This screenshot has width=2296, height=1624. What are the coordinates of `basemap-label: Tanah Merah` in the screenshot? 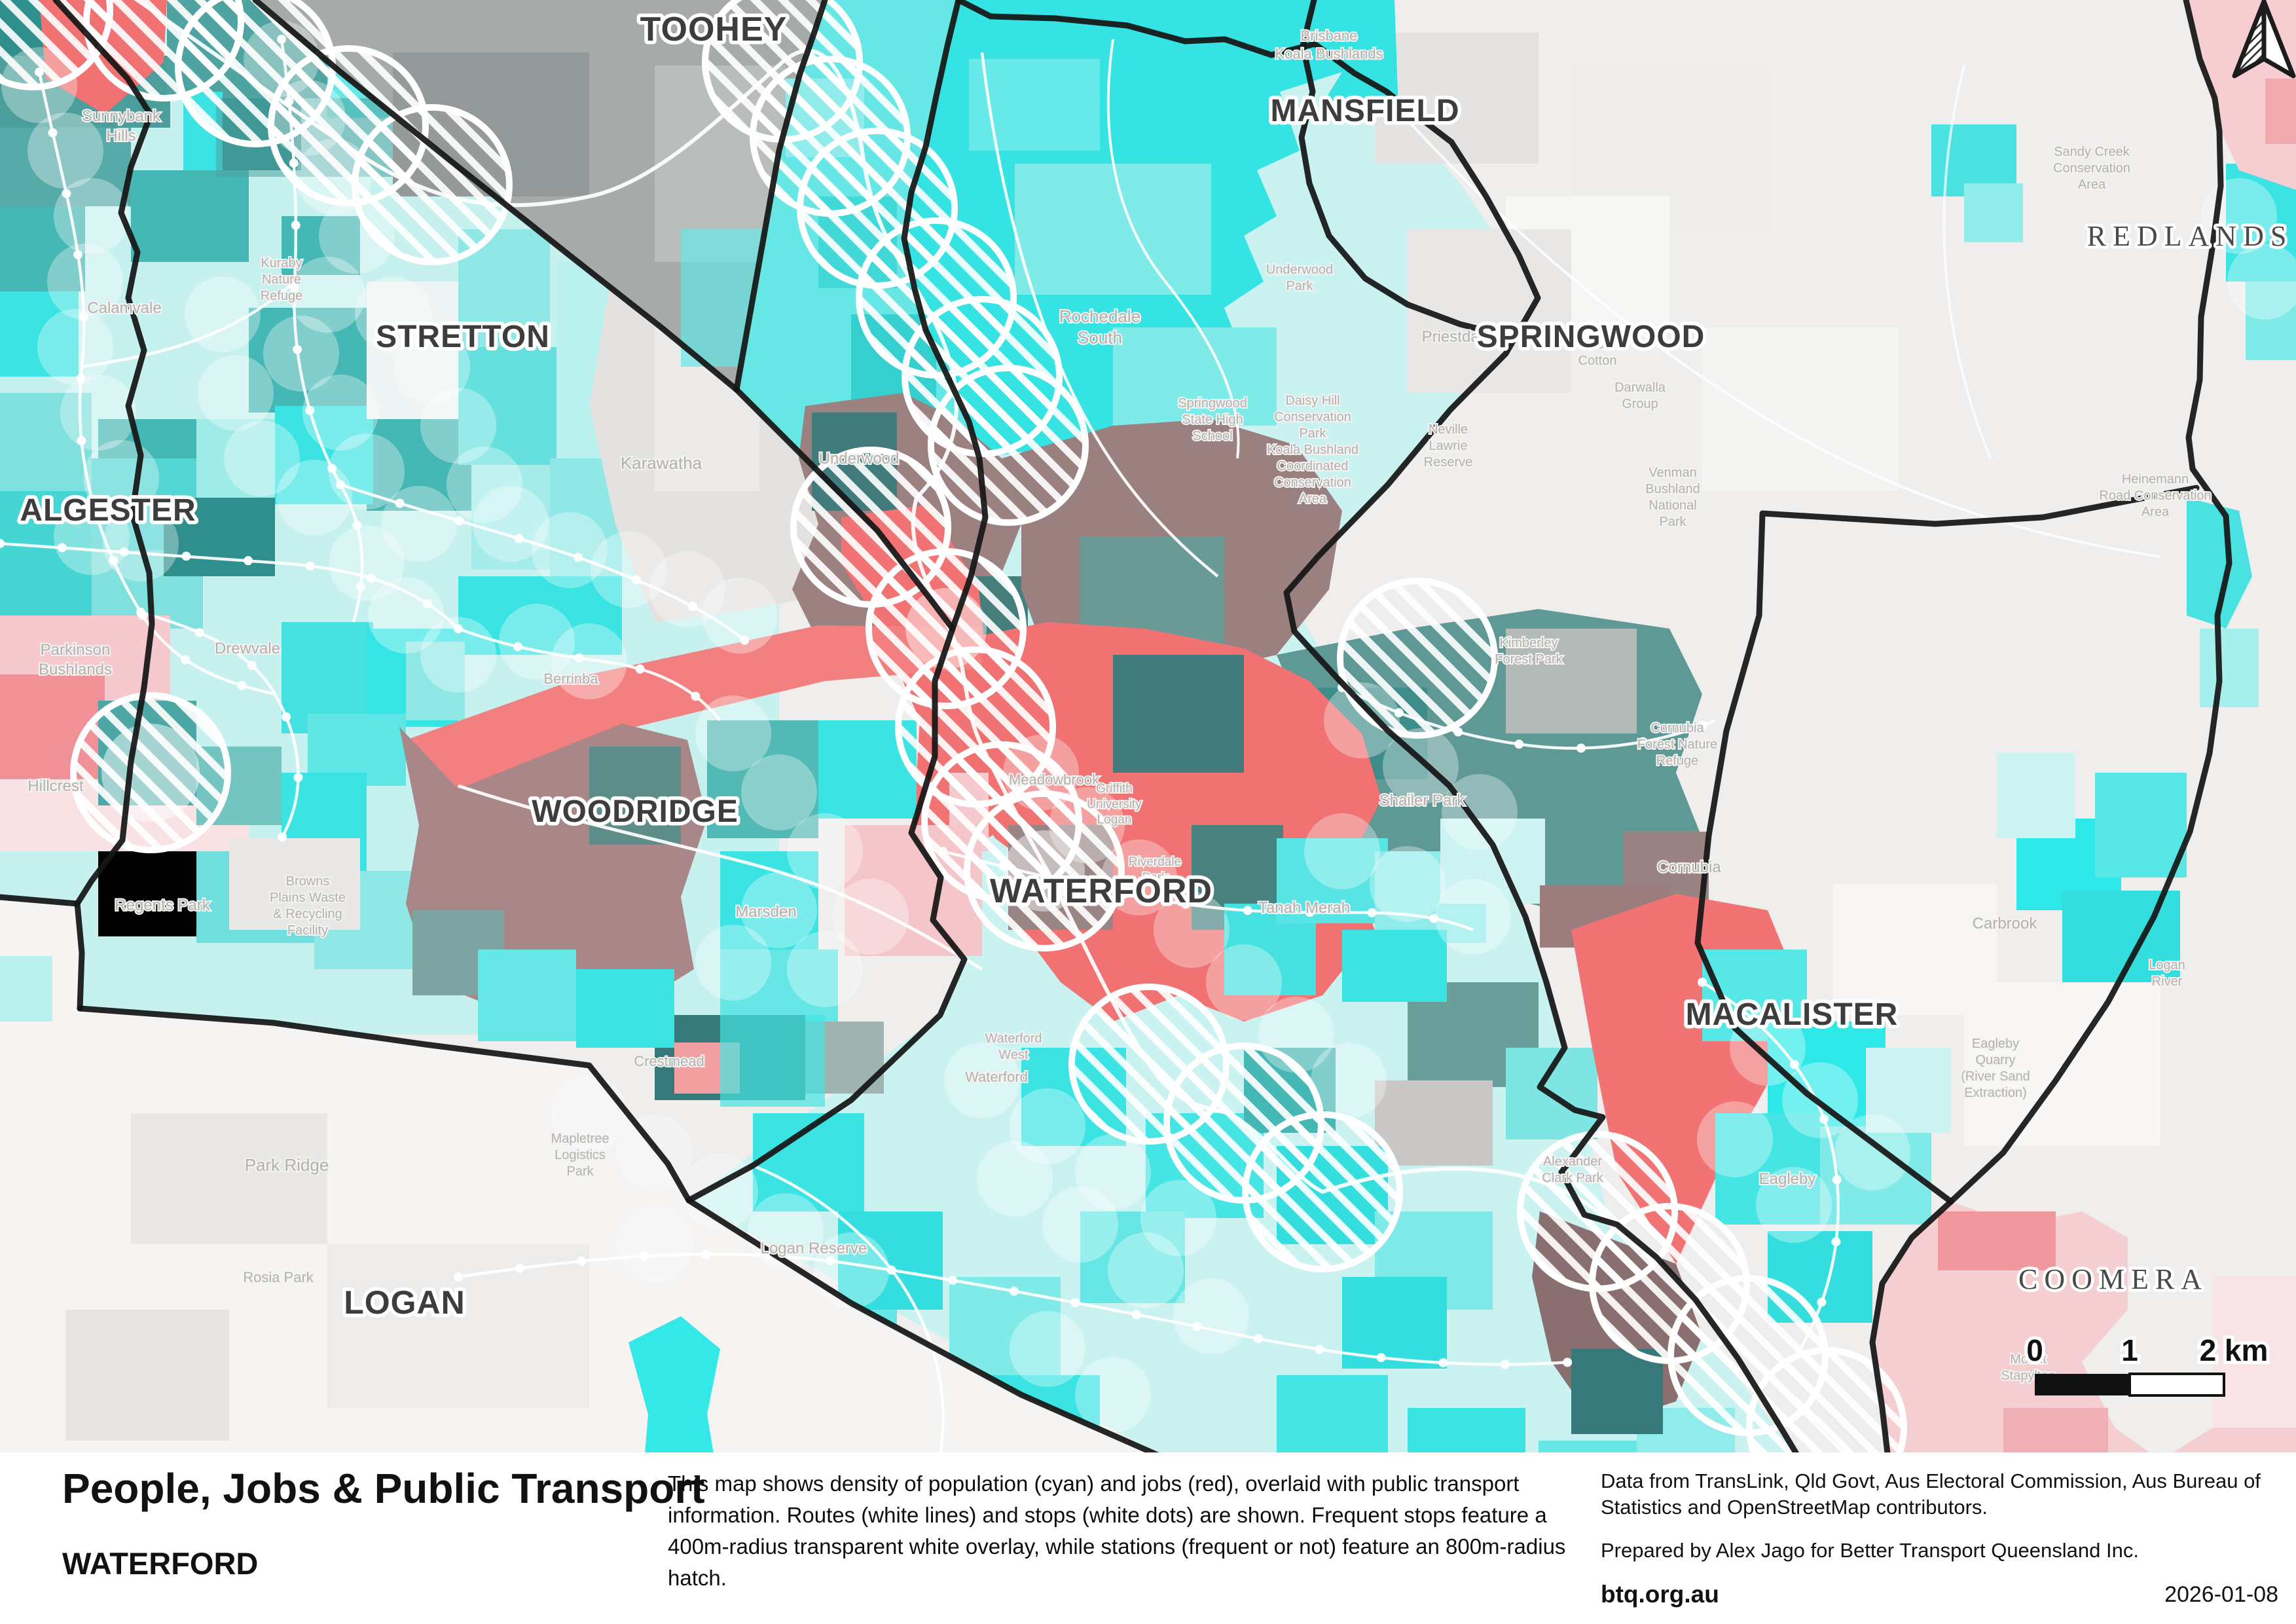 It's located at (1304, 908).